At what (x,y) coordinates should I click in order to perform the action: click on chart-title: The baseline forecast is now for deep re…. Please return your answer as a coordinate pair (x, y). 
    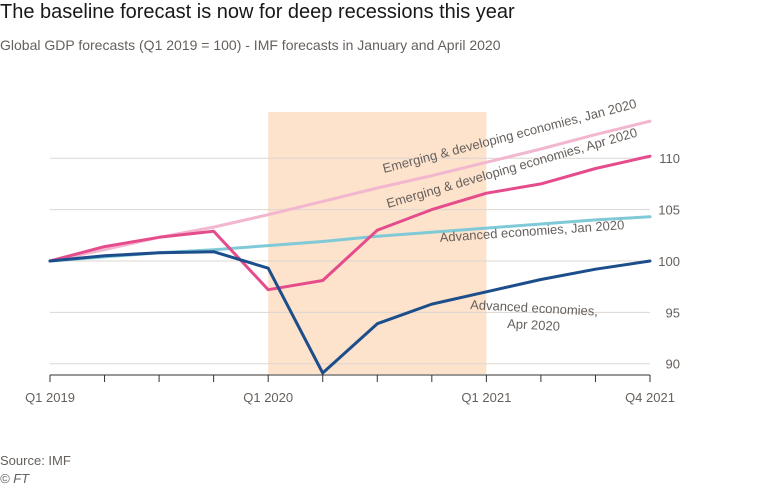
    Looking at the image, I should click on (257, 12).